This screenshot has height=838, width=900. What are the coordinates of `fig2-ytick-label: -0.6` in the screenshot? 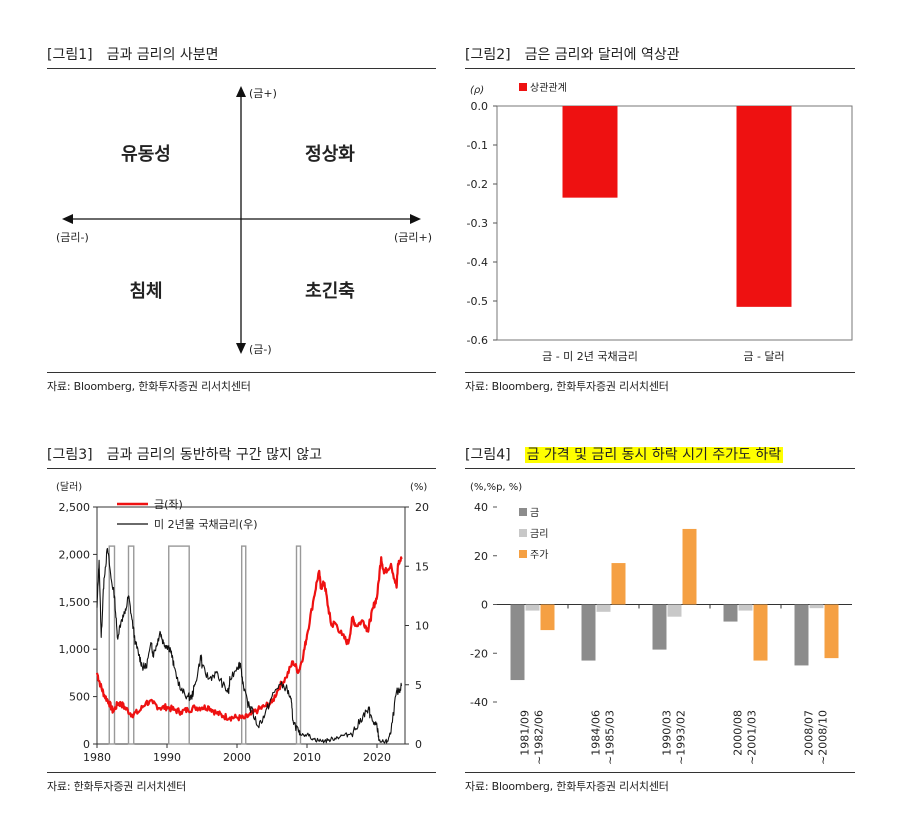 It's located at (477, 340).